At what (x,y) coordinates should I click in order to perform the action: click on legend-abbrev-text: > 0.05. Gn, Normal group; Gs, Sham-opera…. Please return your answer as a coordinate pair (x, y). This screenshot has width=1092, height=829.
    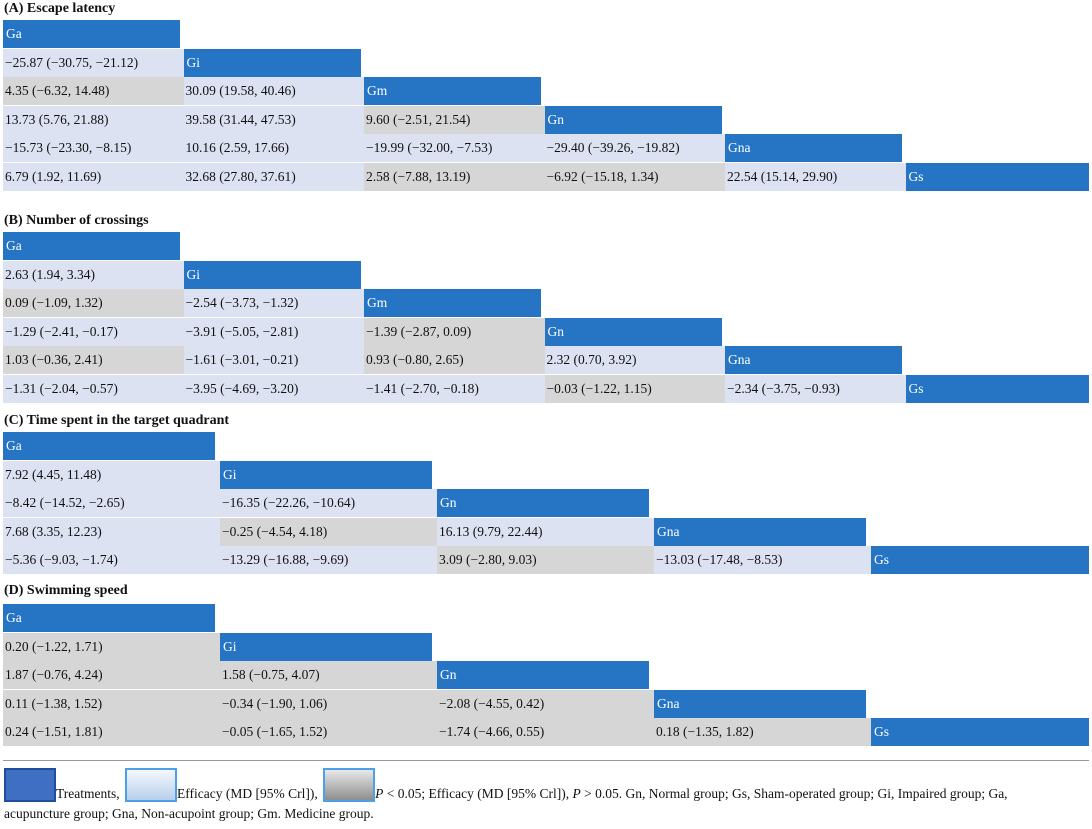
    Looking at the image, I should click on (794, 793).